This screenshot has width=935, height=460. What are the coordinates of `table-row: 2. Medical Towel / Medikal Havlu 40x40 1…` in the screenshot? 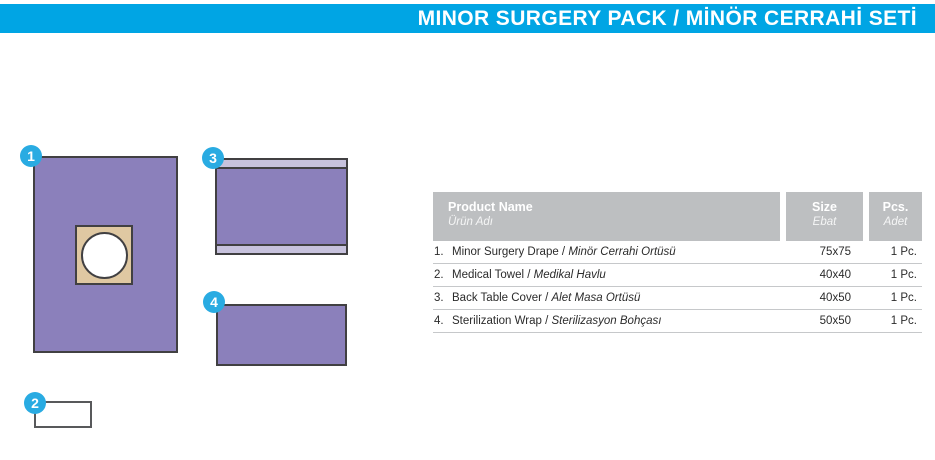 It's located at (677, 275).